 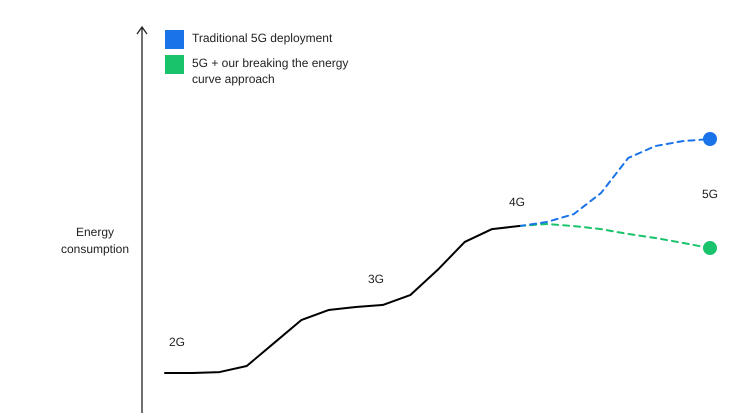 What do you see at coordinates (95, 241) in the screenshot?
I see `y-axis-title: Energy consumption` at bounding box center [95, 241].